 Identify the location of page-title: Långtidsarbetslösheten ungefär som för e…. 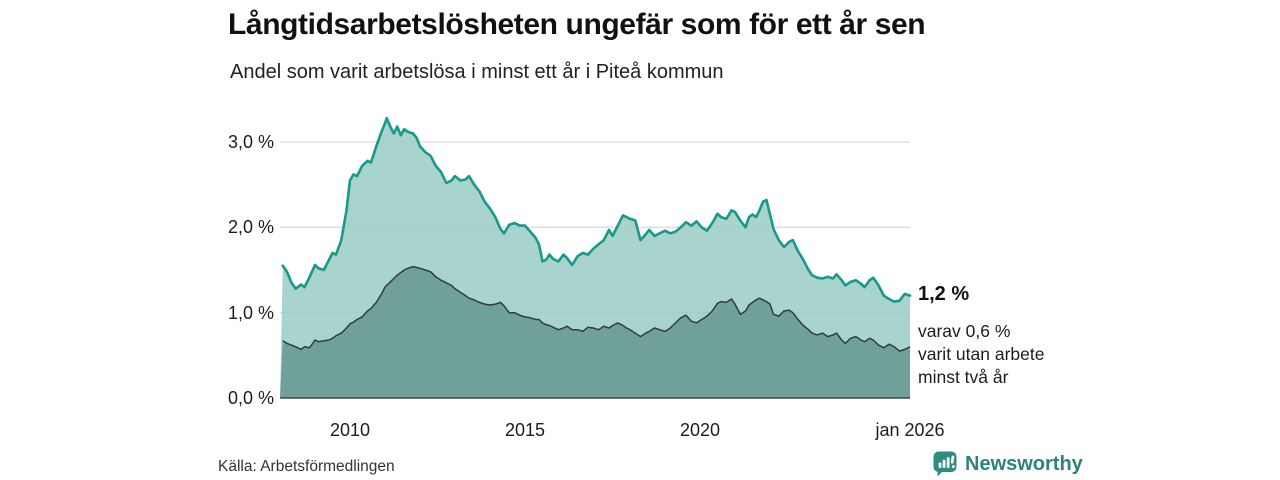
(577, 24).